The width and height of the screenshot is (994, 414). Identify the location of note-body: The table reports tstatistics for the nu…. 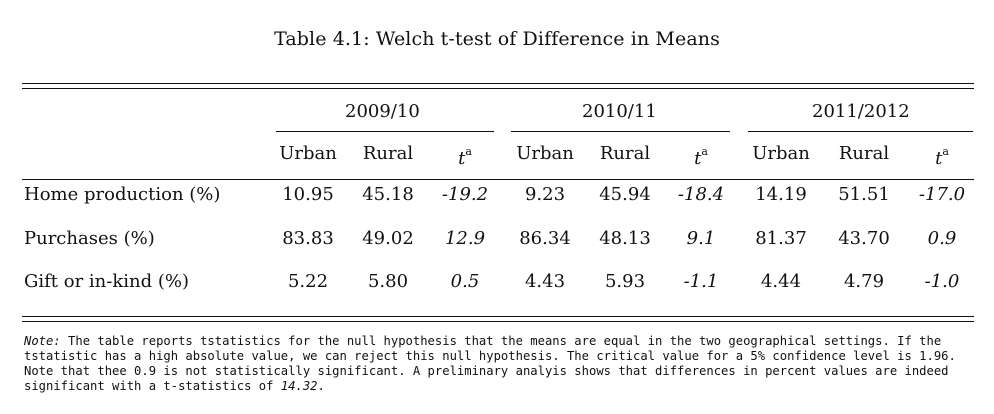
(490, 363).